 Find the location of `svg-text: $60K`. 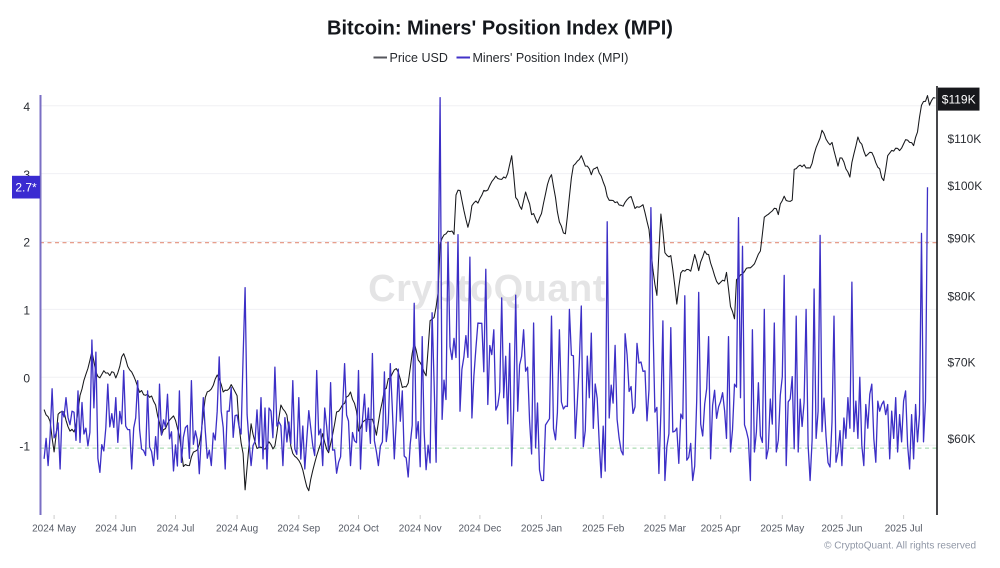

svg-text: $60K is located at coordinates (962, 439).